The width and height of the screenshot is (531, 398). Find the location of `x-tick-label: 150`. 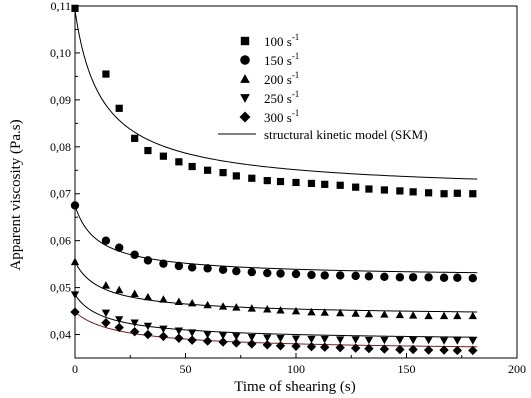

x-tick-label: 150 is located at coordinates (407, 369).